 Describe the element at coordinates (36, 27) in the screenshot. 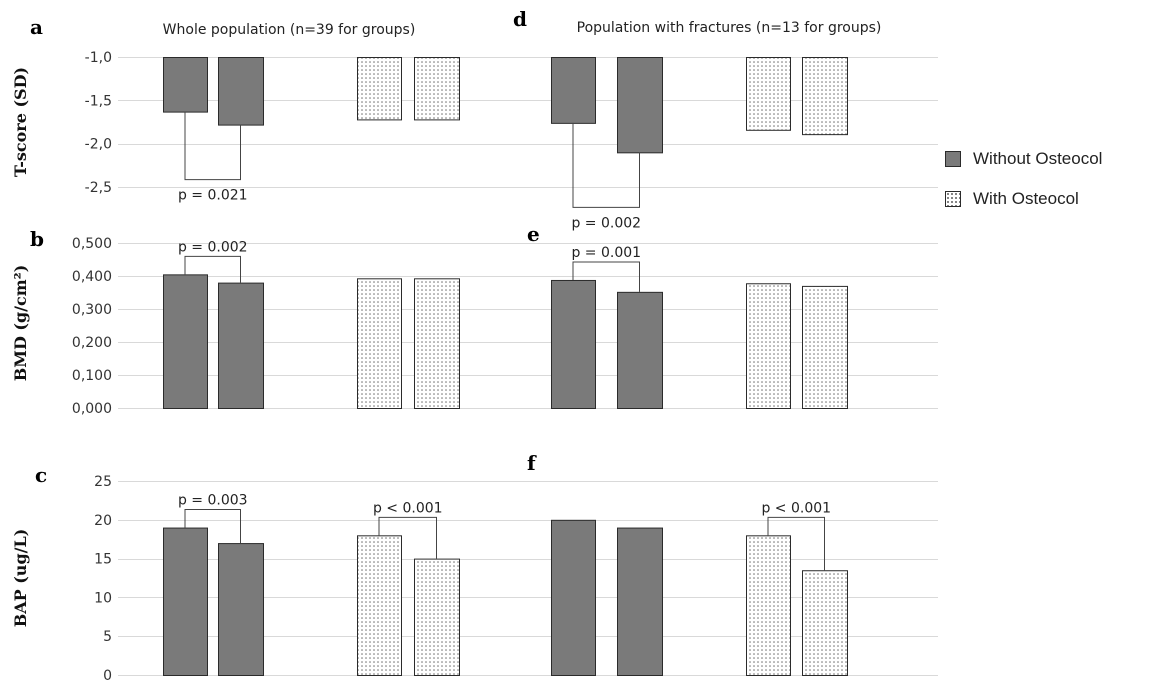

I see `panel-letter-a: a` at that location.